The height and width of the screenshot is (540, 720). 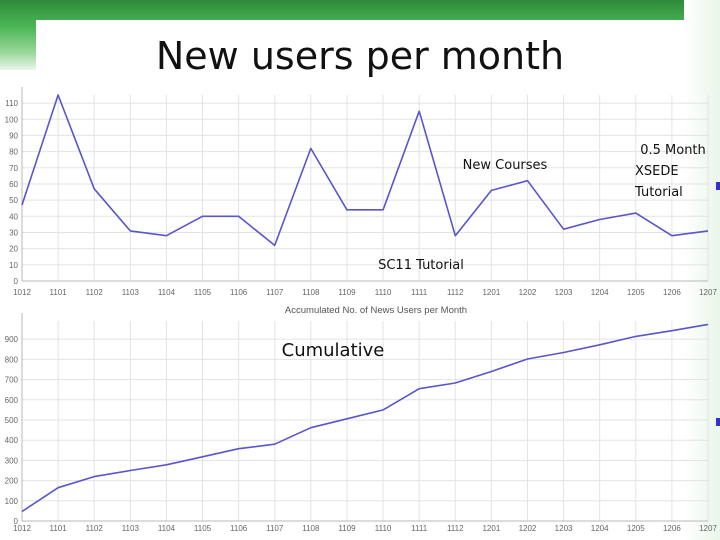 I want to click on y-tick-label: 50, so click(x=13, y=200).